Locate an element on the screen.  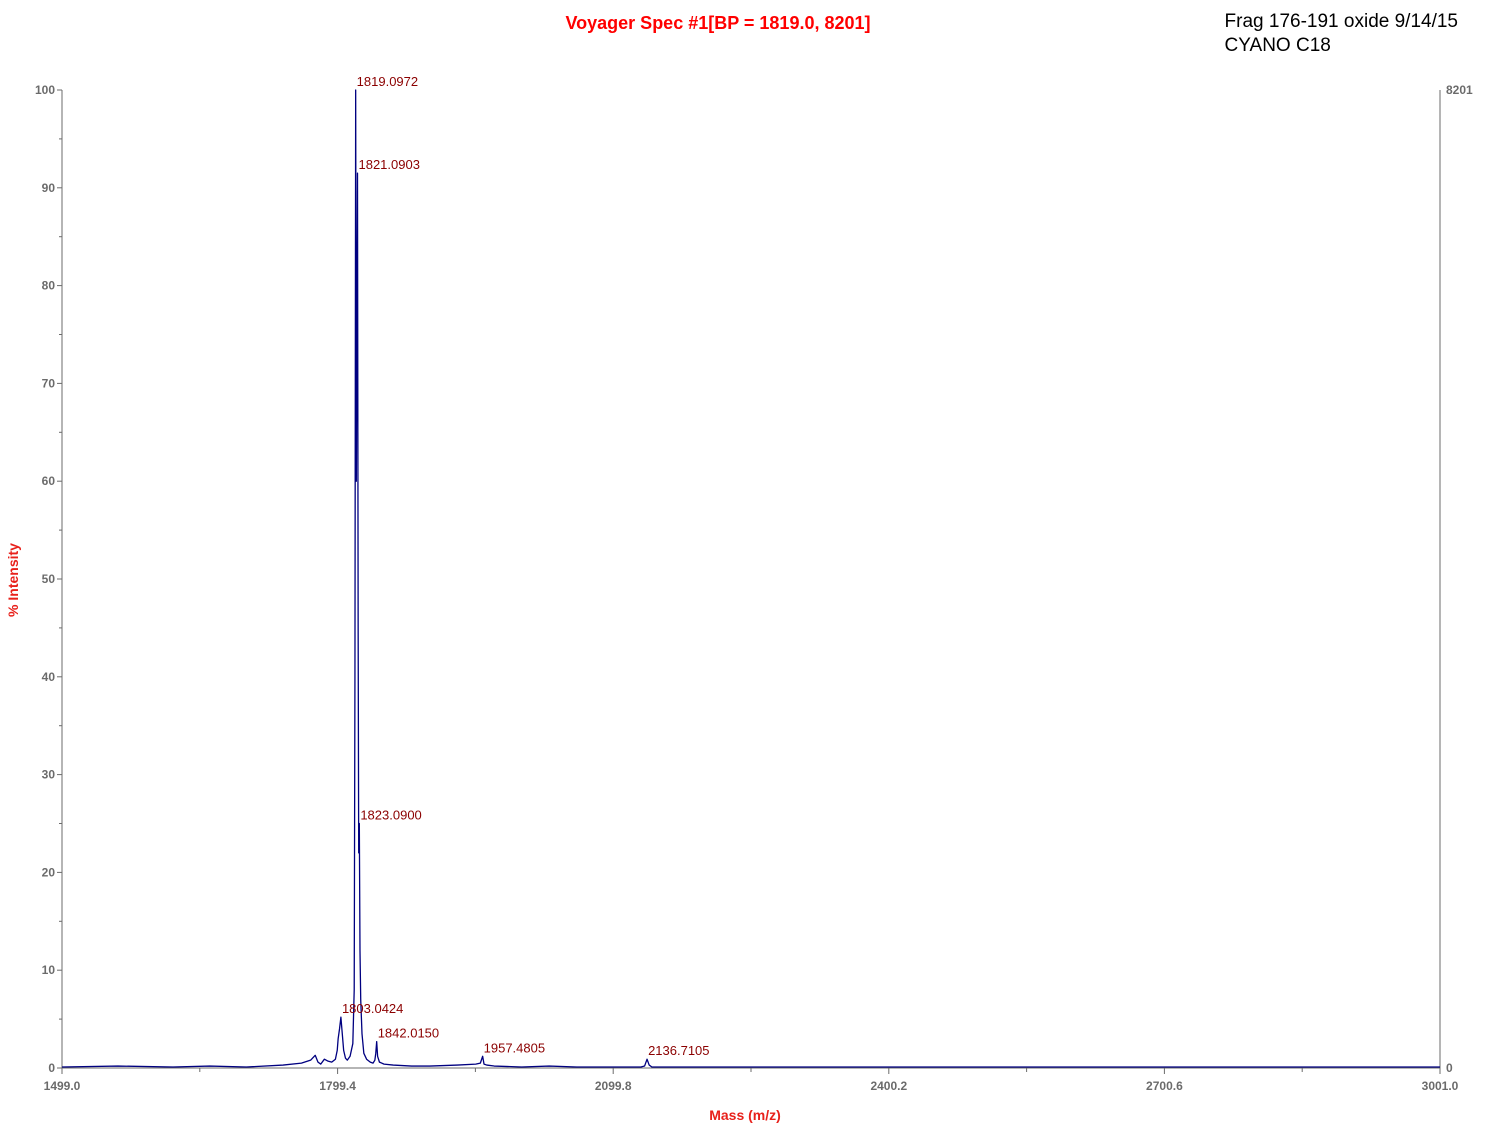
y-tick-label: 60 is located at coordinates (49, 481).